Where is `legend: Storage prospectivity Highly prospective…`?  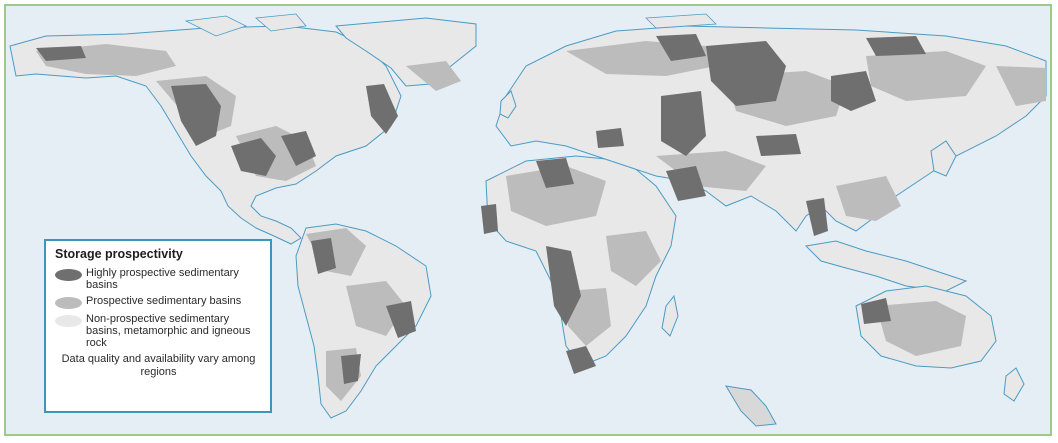 legend: Storage prospectivity Highly prospective… is located at coordinates (158, 326).